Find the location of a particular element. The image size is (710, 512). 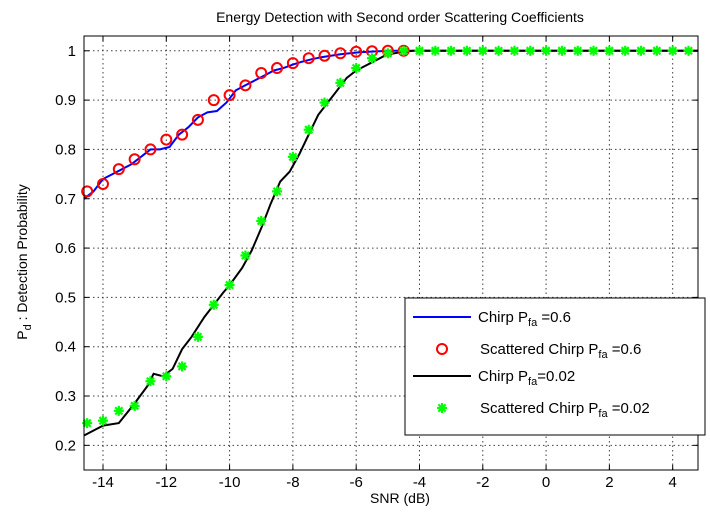

x-tick-label: 4 is located at coordinates (673, 482).